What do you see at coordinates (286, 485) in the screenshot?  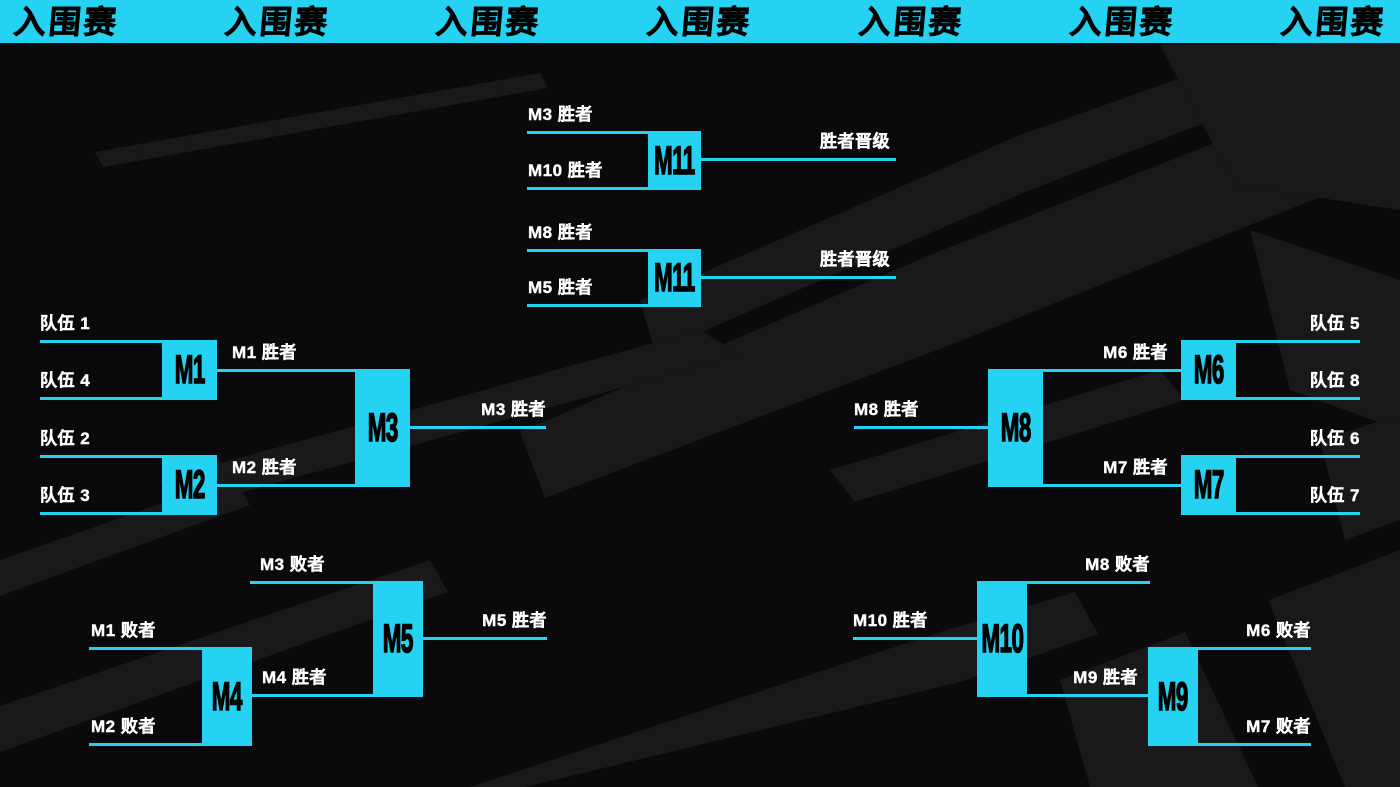 I see `line-m2-out` at bounding box center [286, 485].